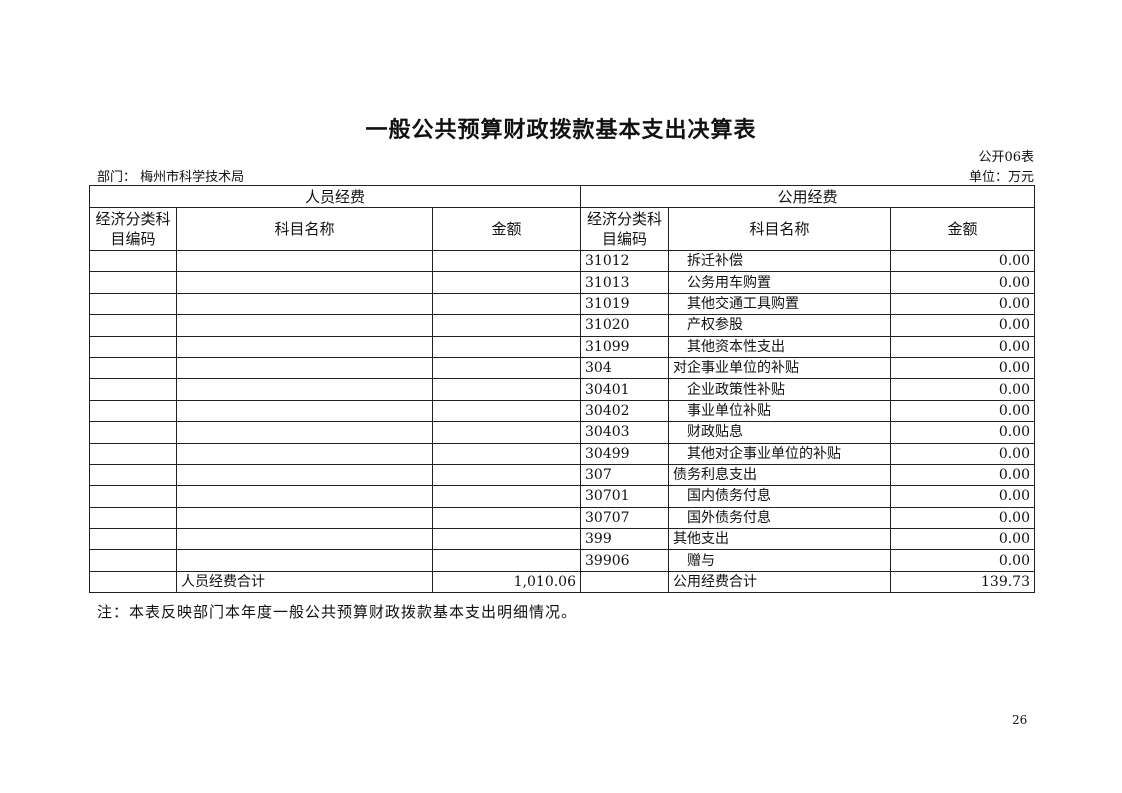  Describe the element at coordinates (624, 496) in the screenshot. I see `cell-code: 30701` at that location.